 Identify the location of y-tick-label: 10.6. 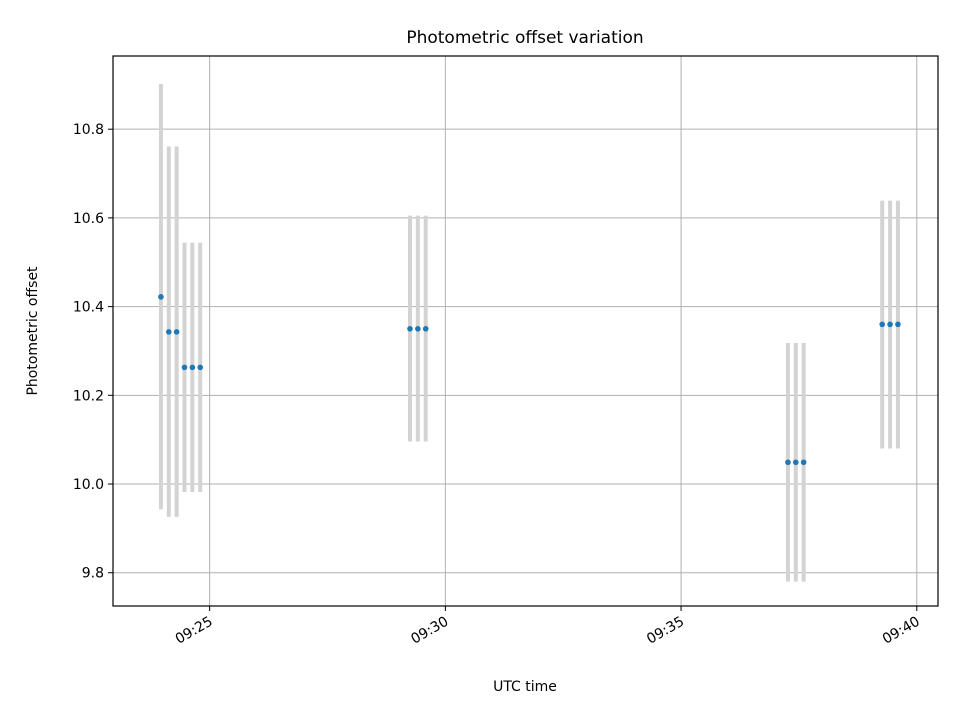
(88, 219).